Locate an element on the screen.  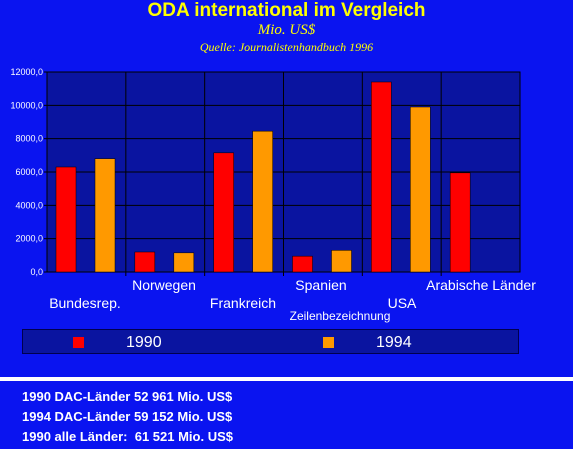
summary-row-all-1990: 1990 alle Länder: 61 521 Mio. US$ is located at coordinates (127, 436).